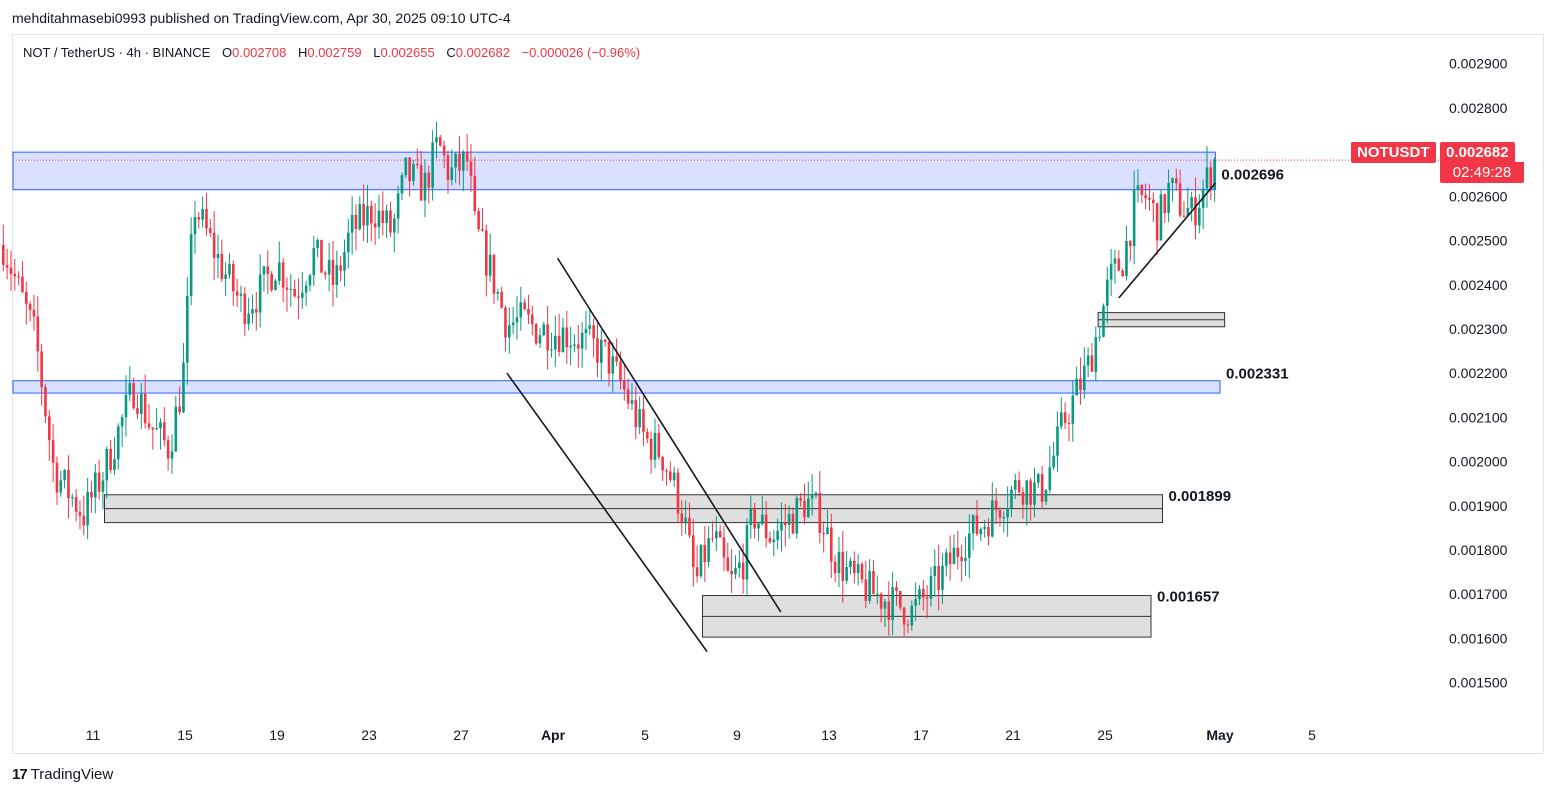 This screenshot has height=798, width=1555. Describe the element at coordinates (1312, 735) in the screenshot. I see `x-tick-label: 5` at that location.